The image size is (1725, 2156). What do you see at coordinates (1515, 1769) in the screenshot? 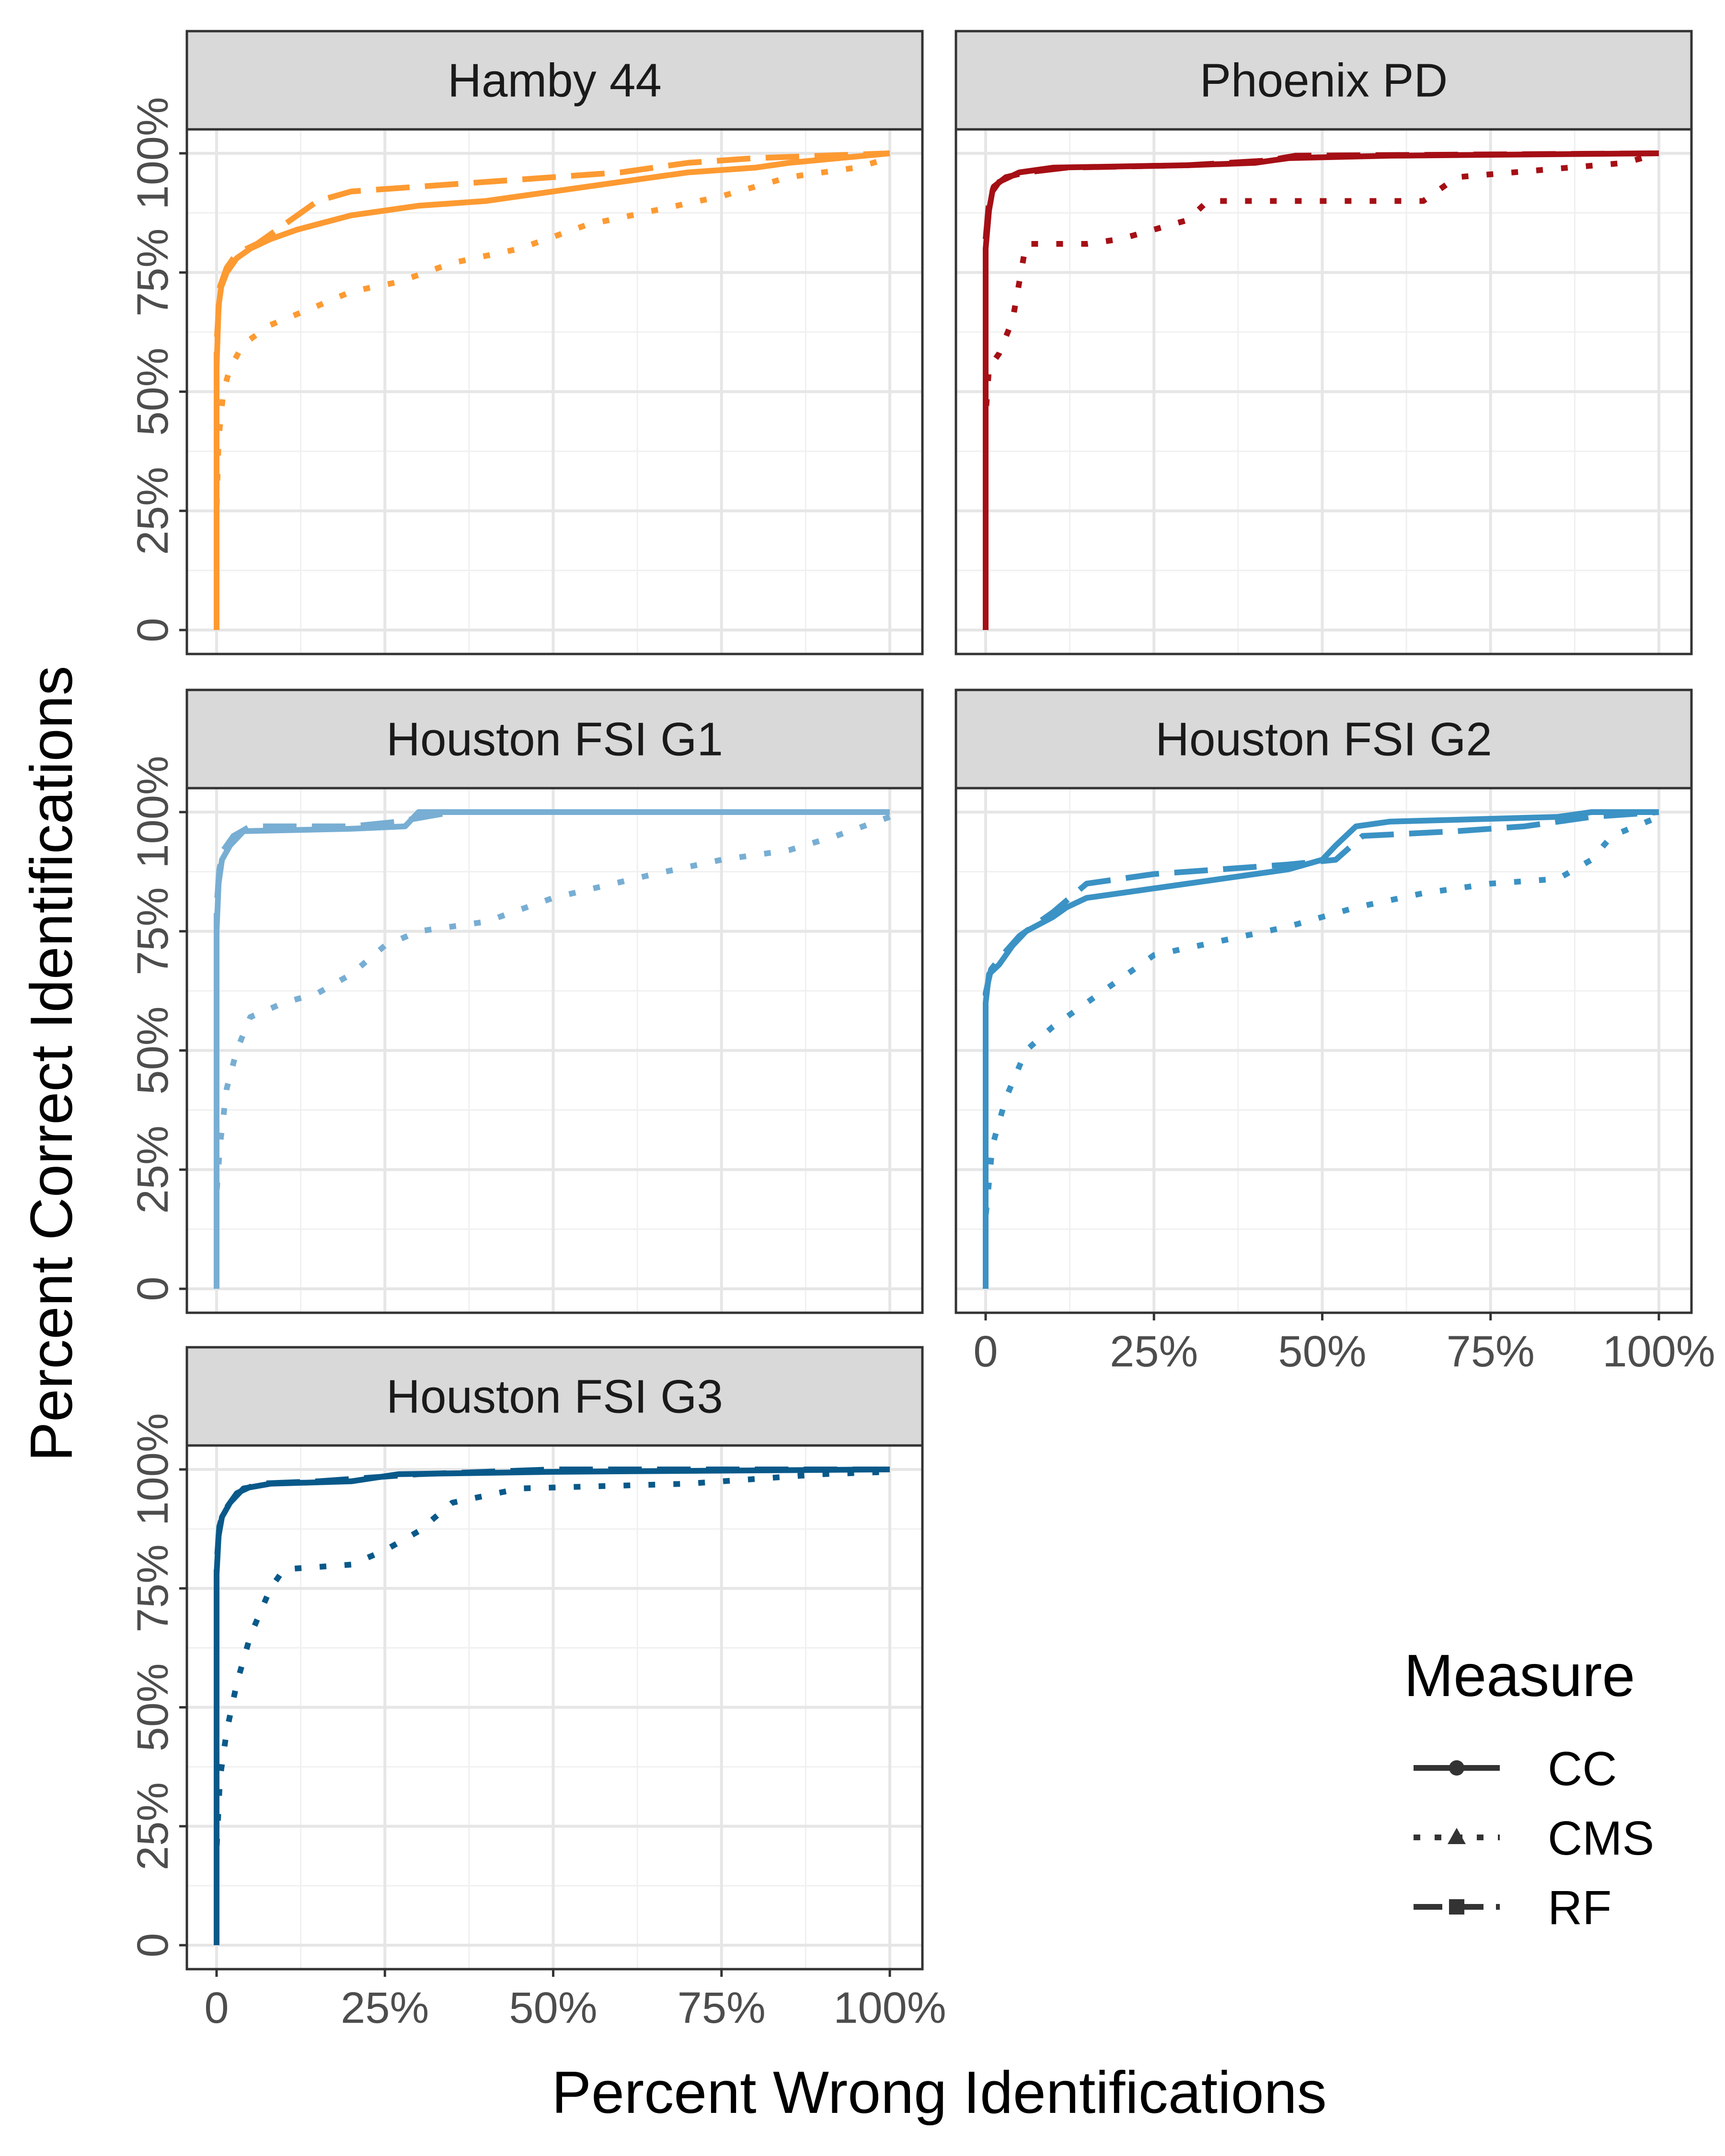
I see `legend-item-cc: CC` at bounding box center [1515, 1769].